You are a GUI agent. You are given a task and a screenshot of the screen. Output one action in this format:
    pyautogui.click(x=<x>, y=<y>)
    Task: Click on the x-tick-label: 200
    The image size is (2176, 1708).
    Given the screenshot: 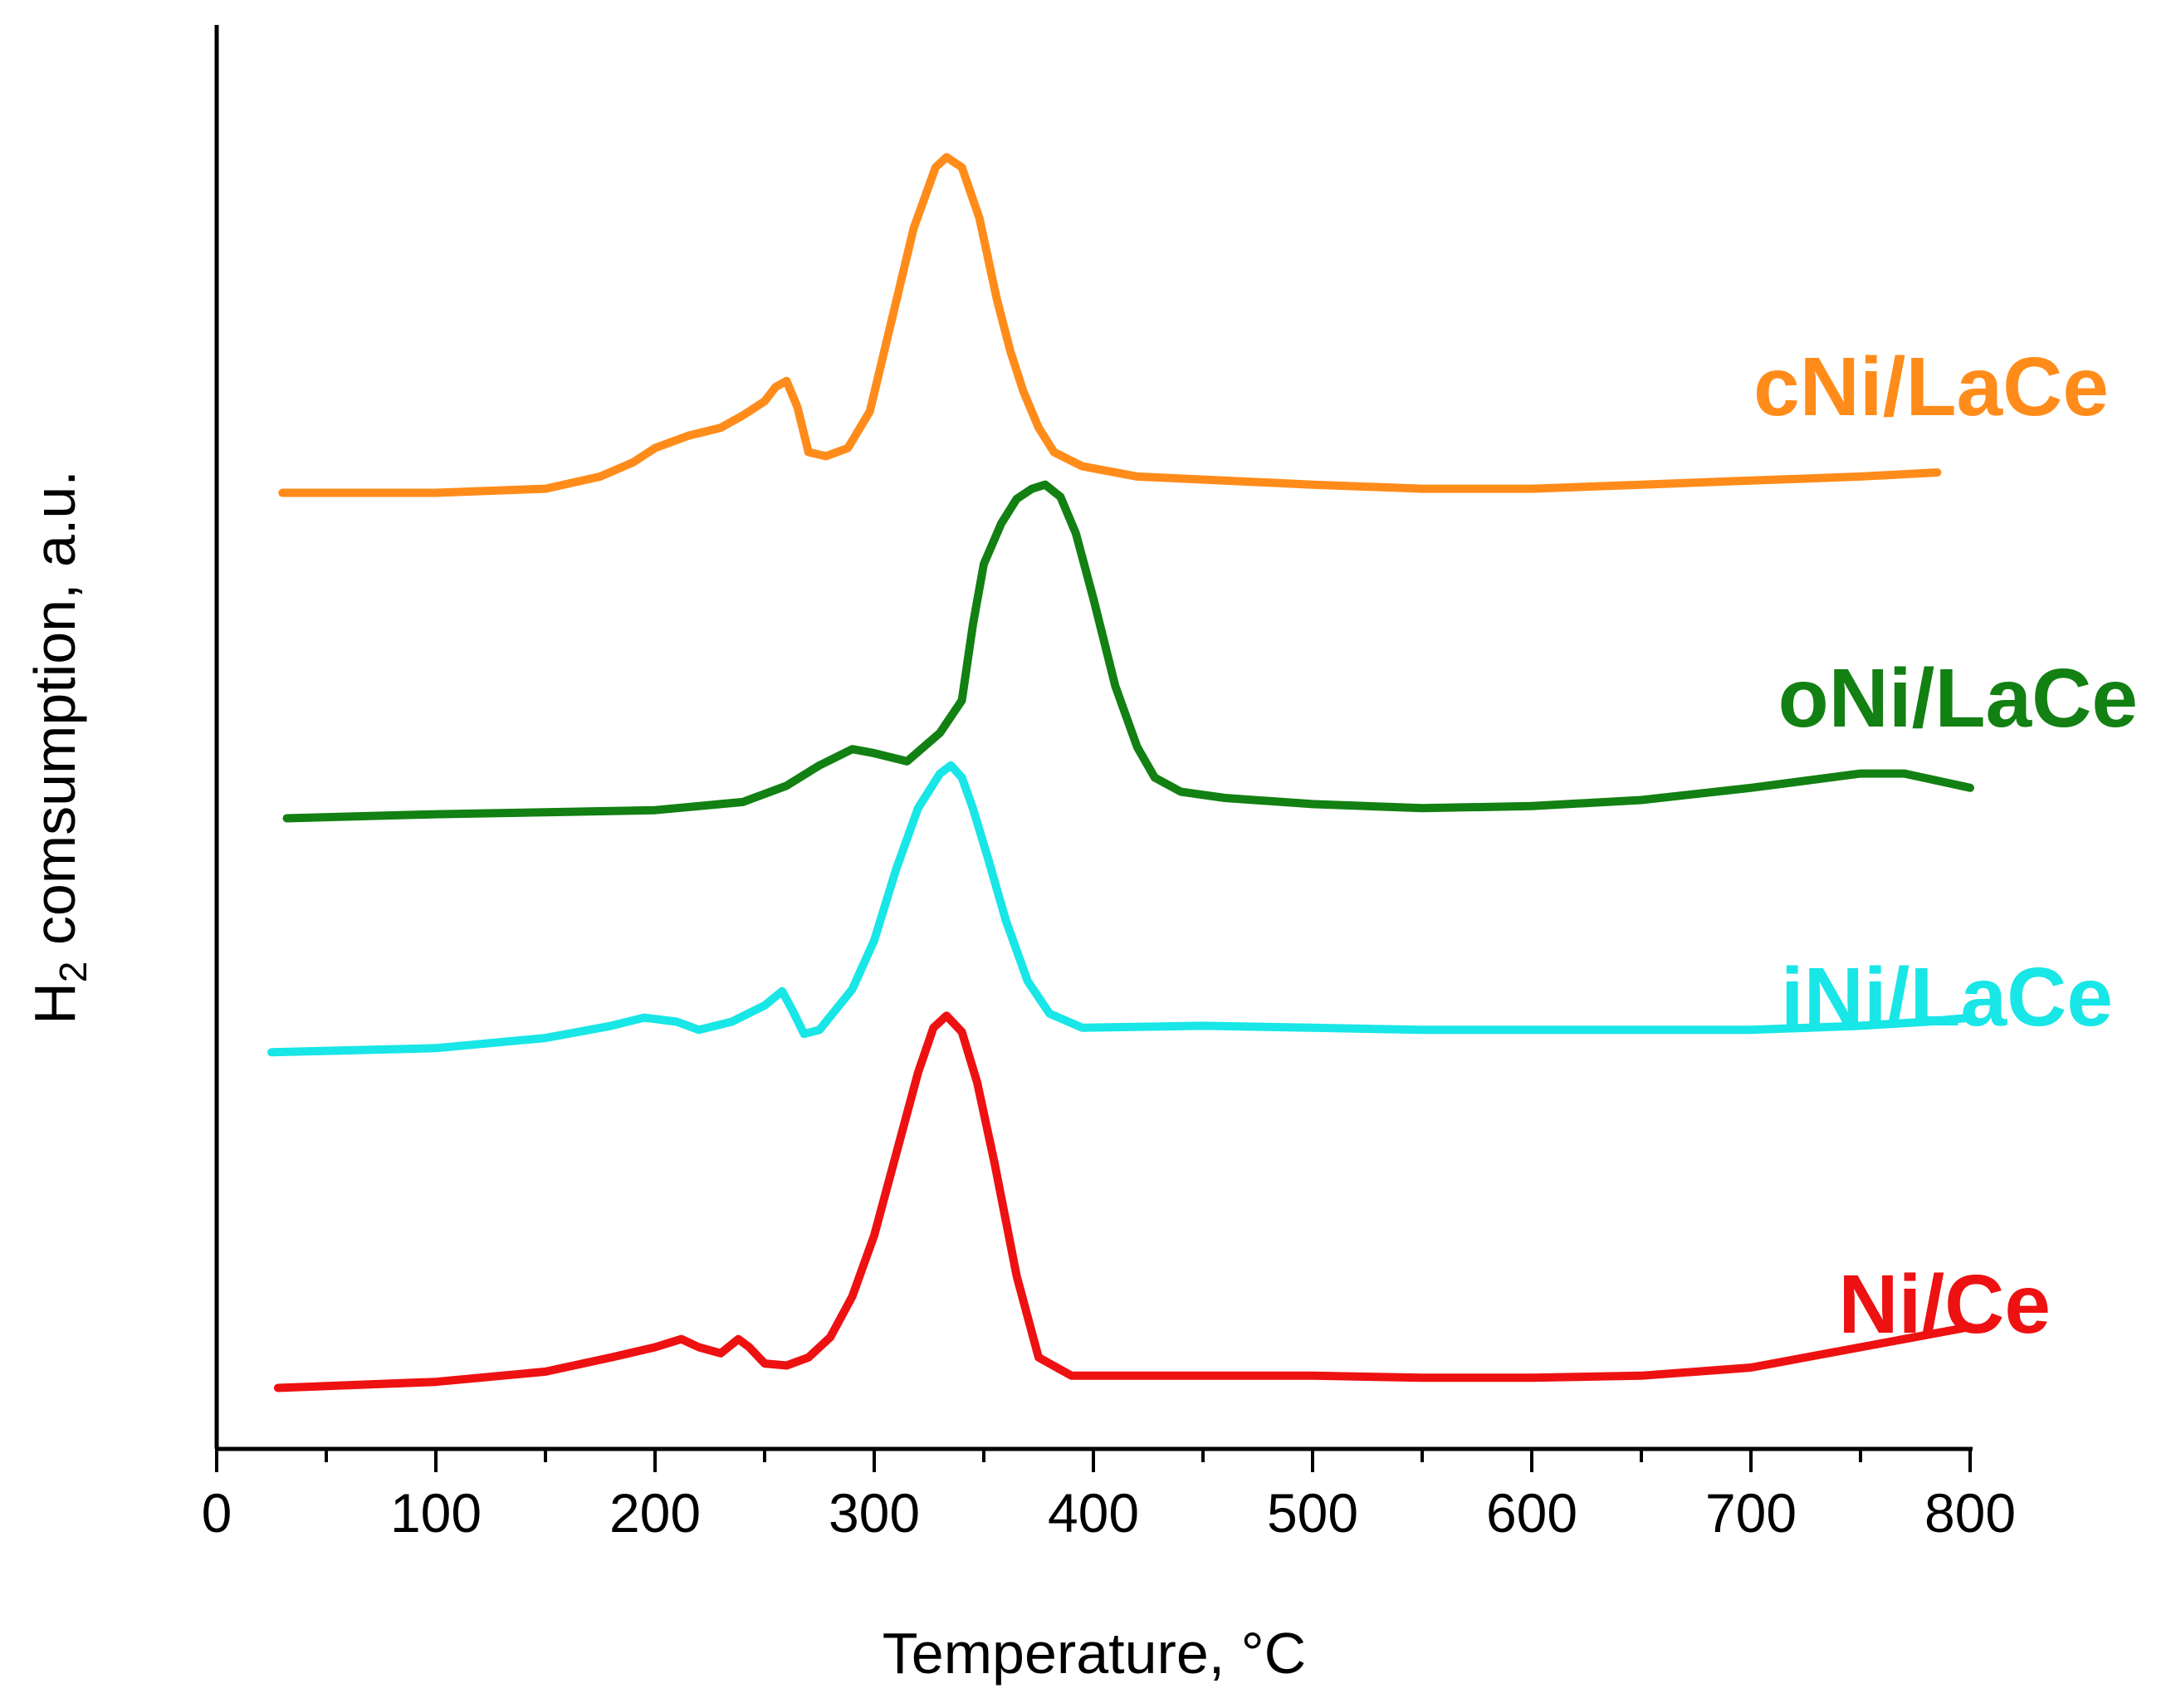 What is the action you would take?
    pyautogui.click(x=655, y=1513)
    